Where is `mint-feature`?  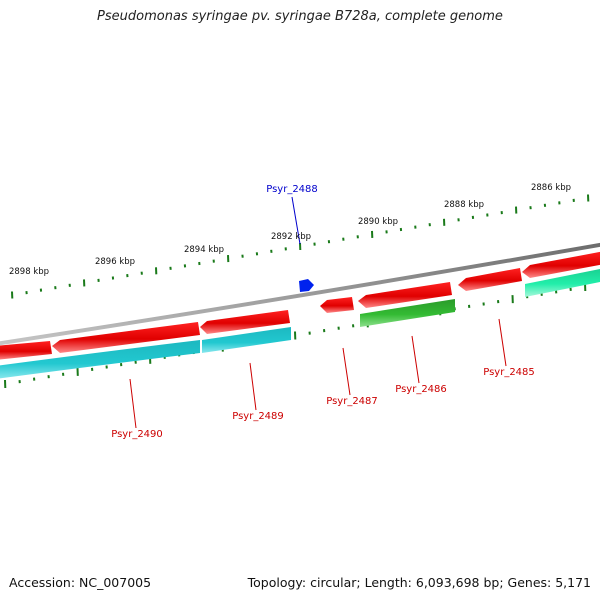
mint-feature is located at coordinates (562, 283).